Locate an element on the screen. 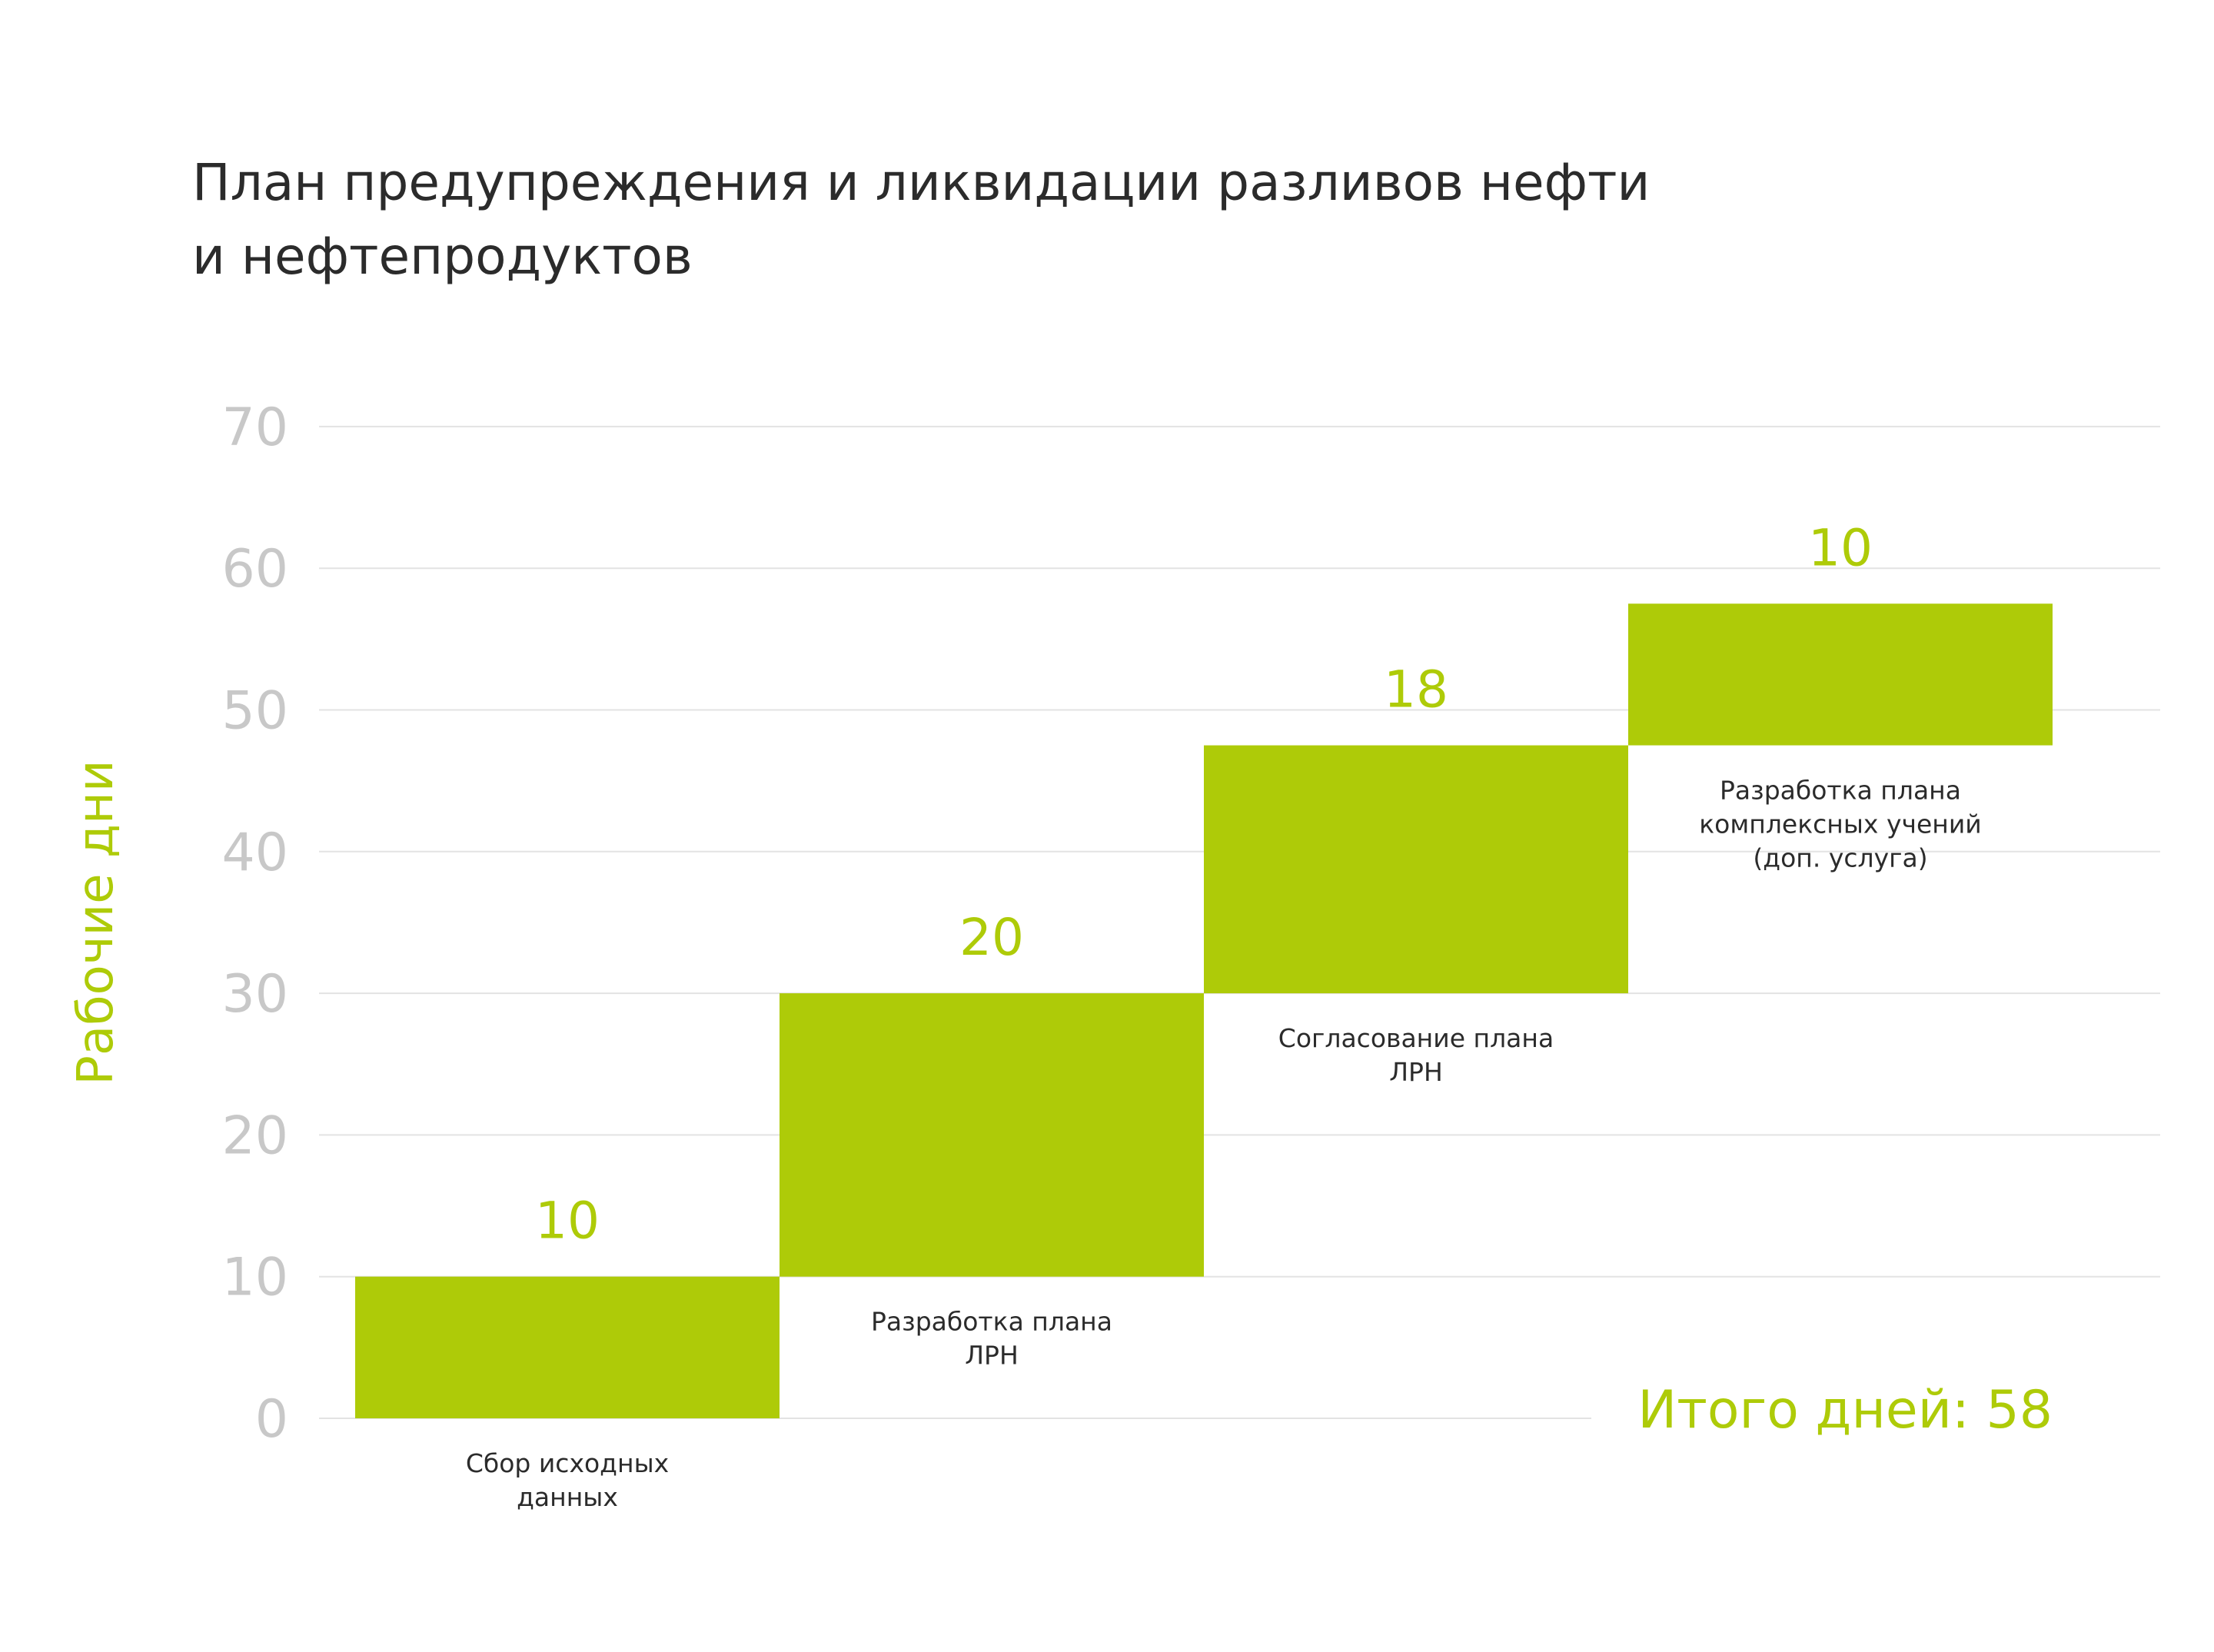 This screenshot has width=2214, height=1652. category-label: комплексных учений is located at coordinates (1840, 824).